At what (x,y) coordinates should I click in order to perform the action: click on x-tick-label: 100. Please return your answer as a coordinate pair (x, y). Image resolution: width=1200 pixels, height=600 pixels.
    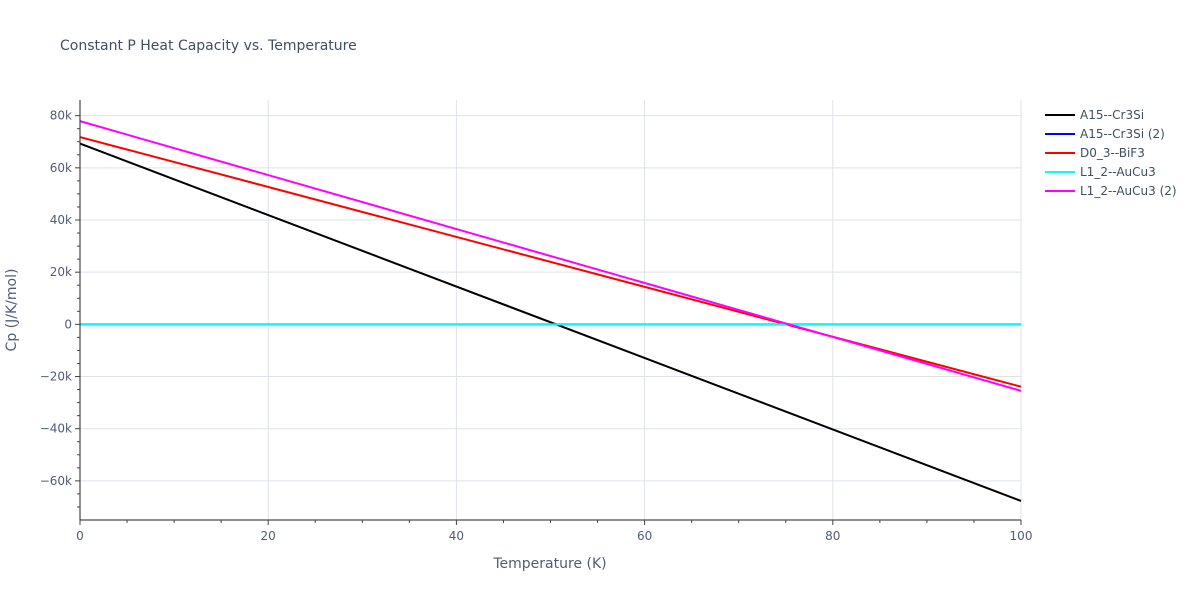
    Looking at the image, I should click on (1021, 536).